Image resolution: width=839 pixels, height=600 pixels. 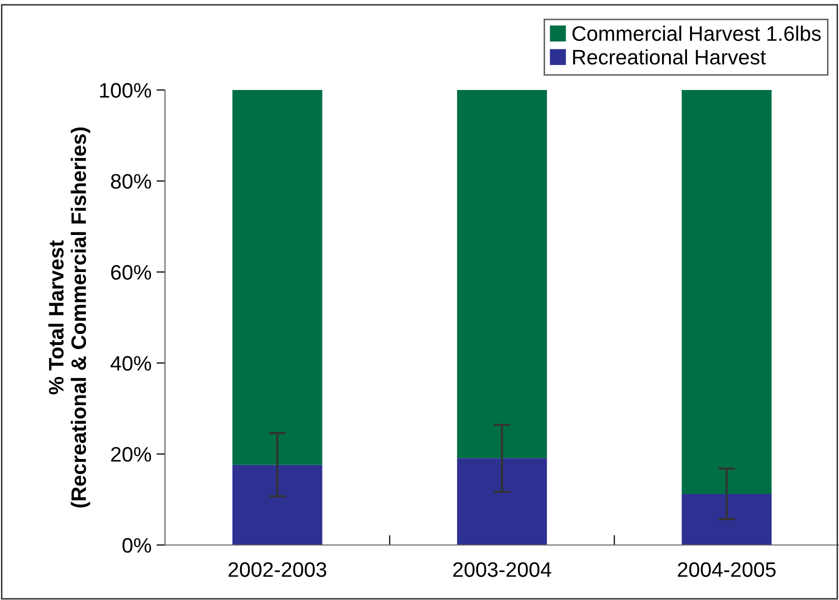 What do you see at coordinates (131, 363) in the screenshot?
I see `y-tick-label: 40%` at bounding box center [131, 363].